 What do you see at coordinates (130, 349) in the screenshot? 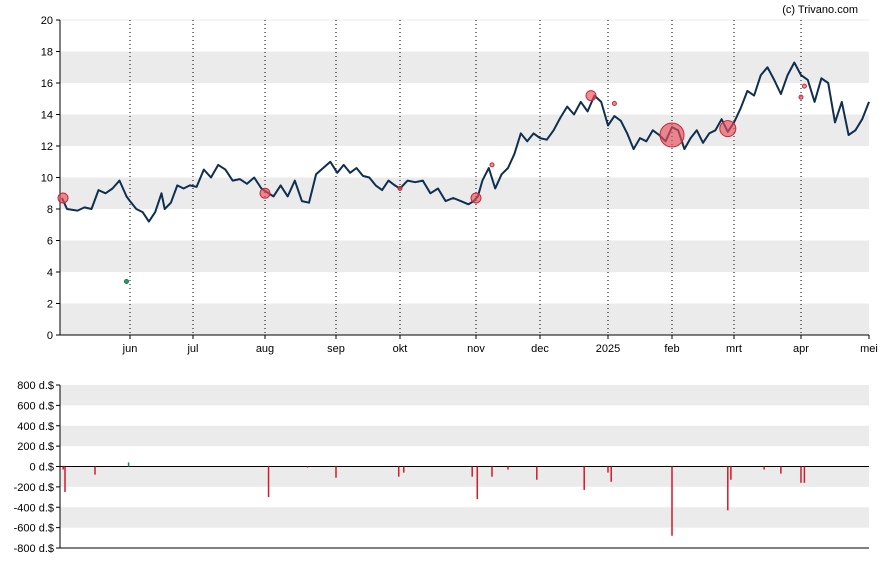
I see `price-x-tick-label: jun` at bounding box center [130, 349].